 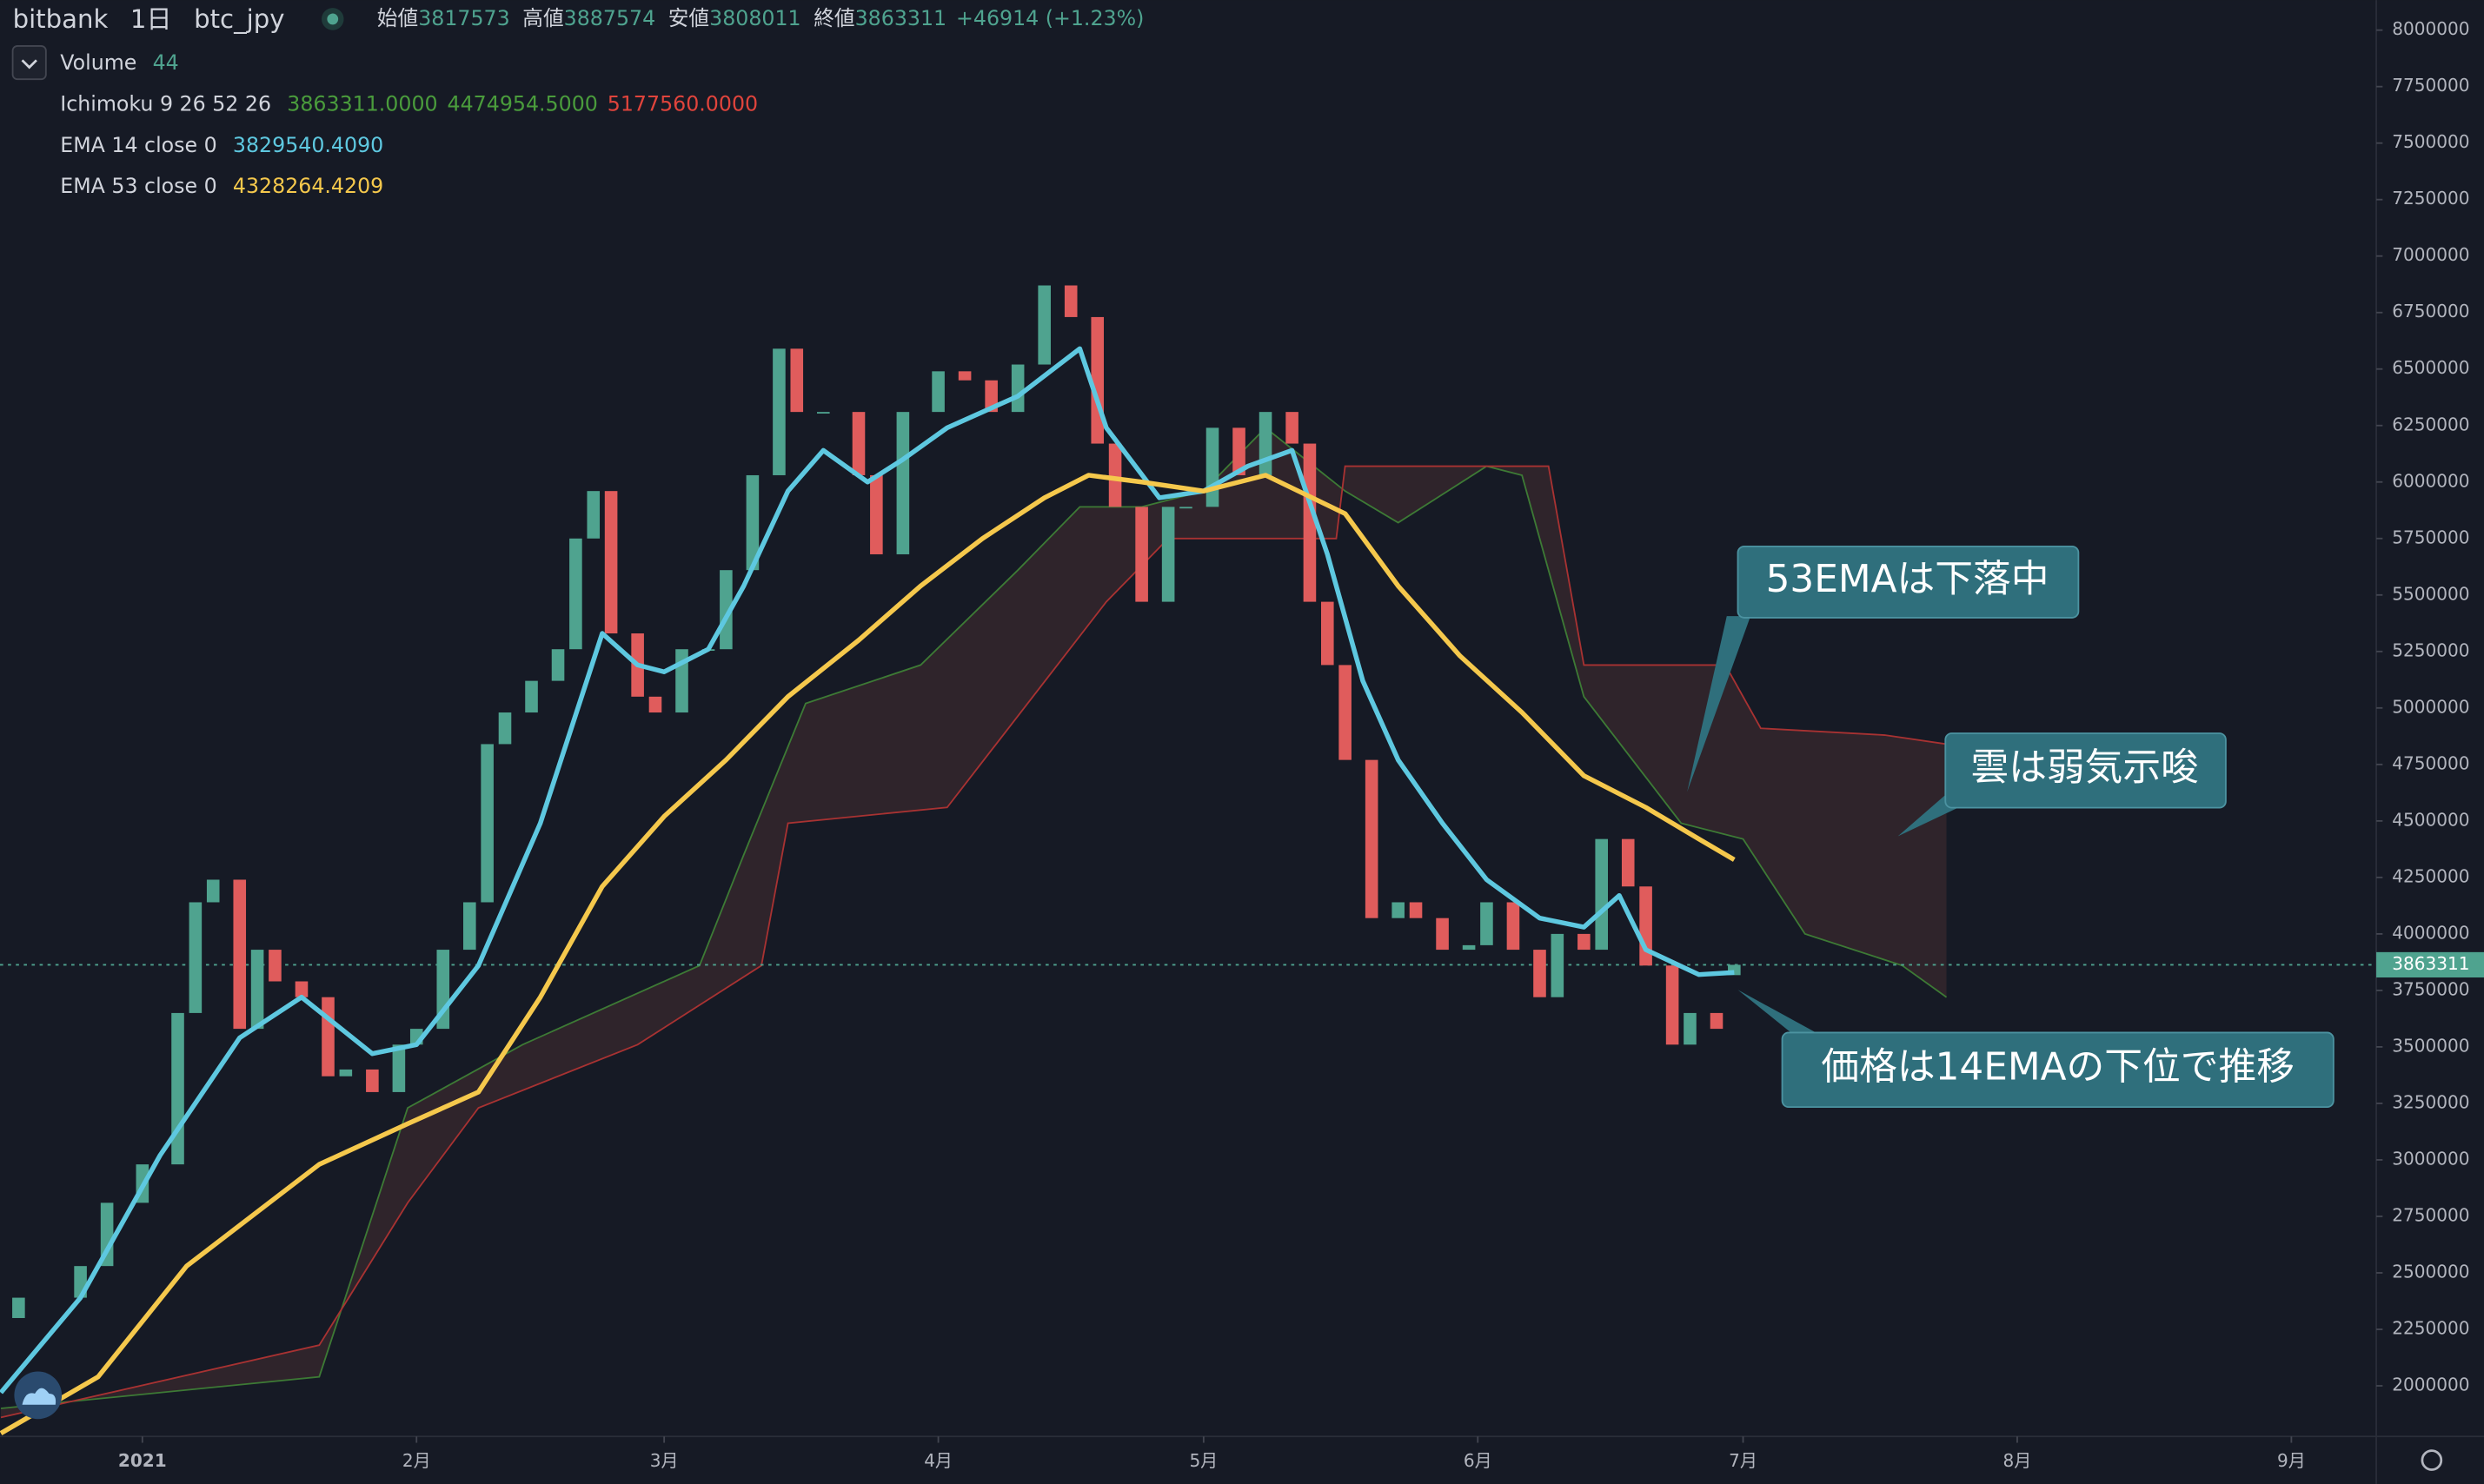 I want to click on y-tick-label: 5750000, so click(x=2430, y=537).